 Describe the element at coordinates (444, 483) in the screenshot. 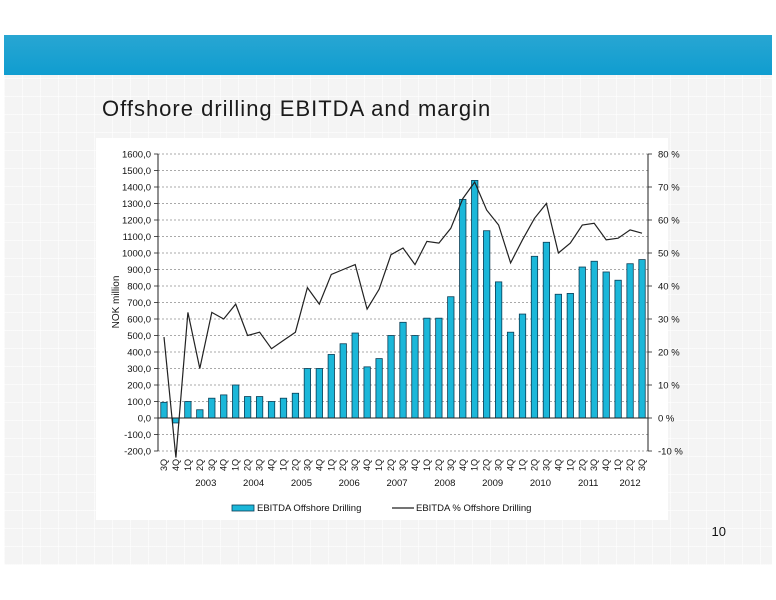

I see `year-label: 2008` at that location.